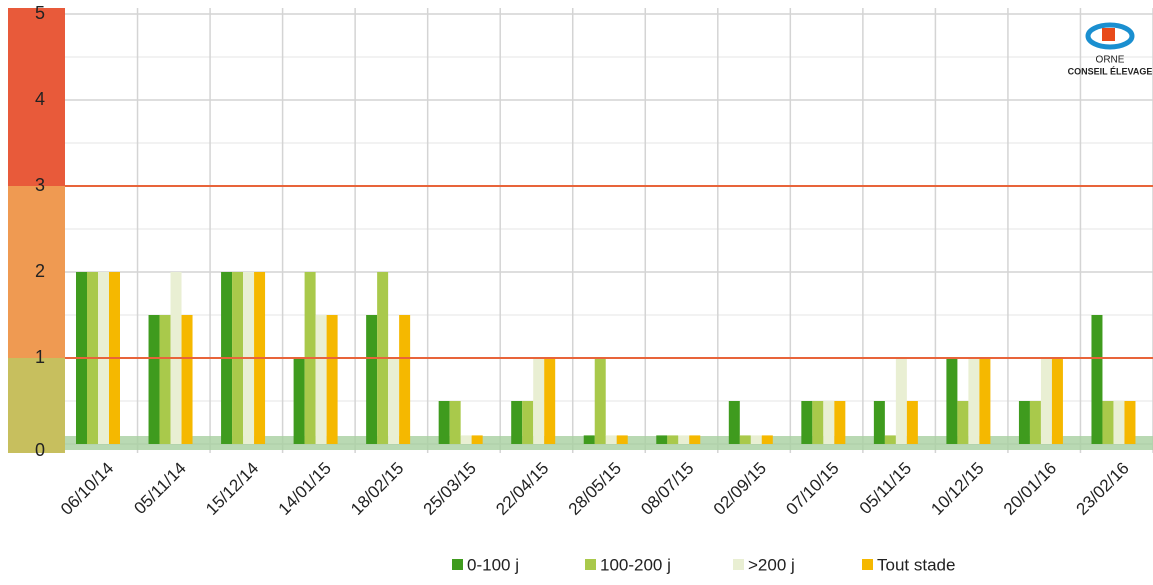 The height and width of the screenshot is (585, 1153). Describe the element at coordinates (1110, 71) in the screenshot. I see `logo-text: CONSEIL ÉLEVAGE` at that location.